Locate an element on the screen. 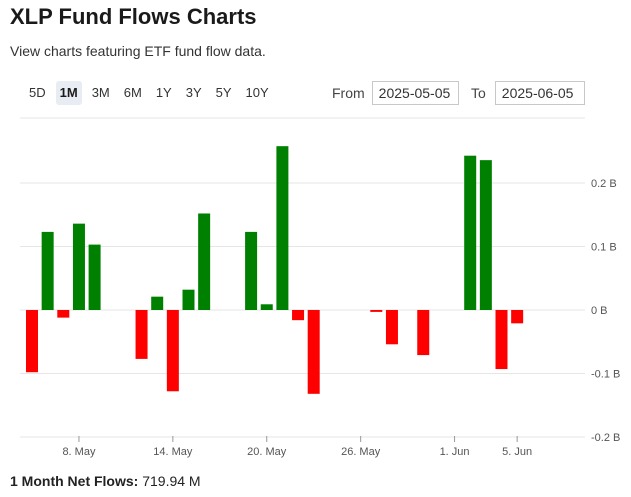  to-date-group: To is located at coordinates (528, 93).